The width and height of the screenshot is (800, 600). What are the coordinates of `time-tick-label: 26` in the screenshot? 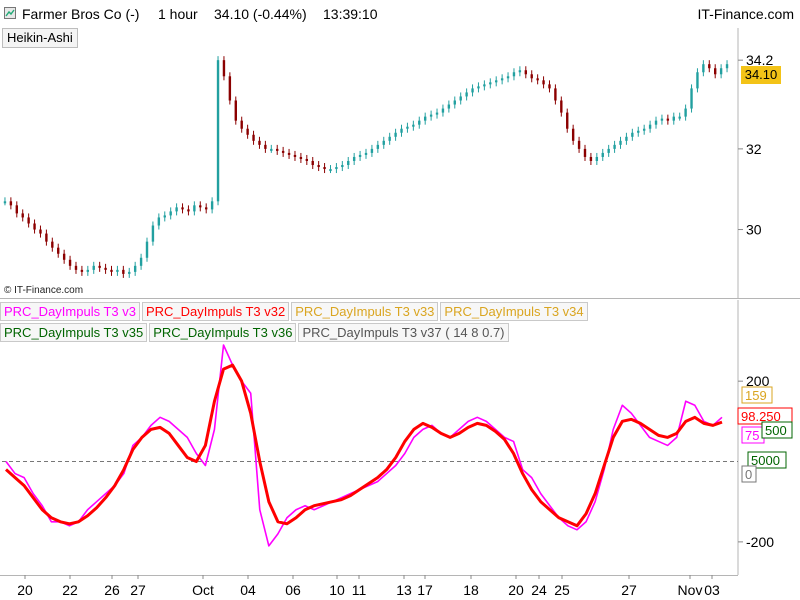 It's located at (112, 590).